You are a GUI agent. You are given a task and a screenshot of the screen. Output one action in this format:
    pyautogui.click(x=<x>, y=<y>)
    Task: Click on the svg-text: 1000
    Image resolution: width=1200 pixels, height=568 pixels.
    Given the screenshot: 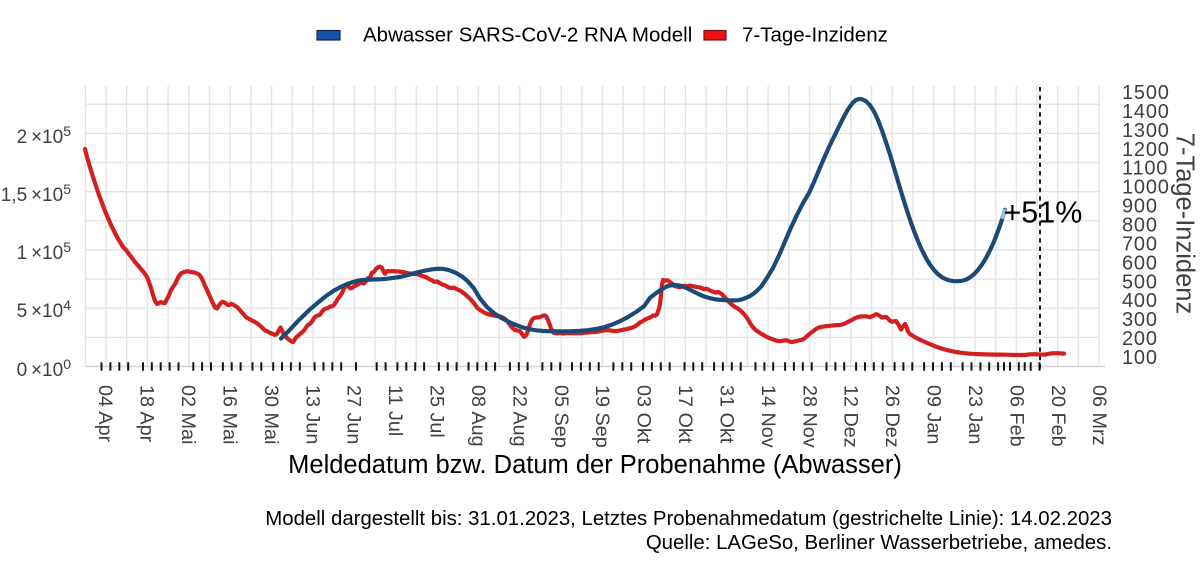 What is the action you would take?
    pyautogui.click(x=1146, y=188)
    